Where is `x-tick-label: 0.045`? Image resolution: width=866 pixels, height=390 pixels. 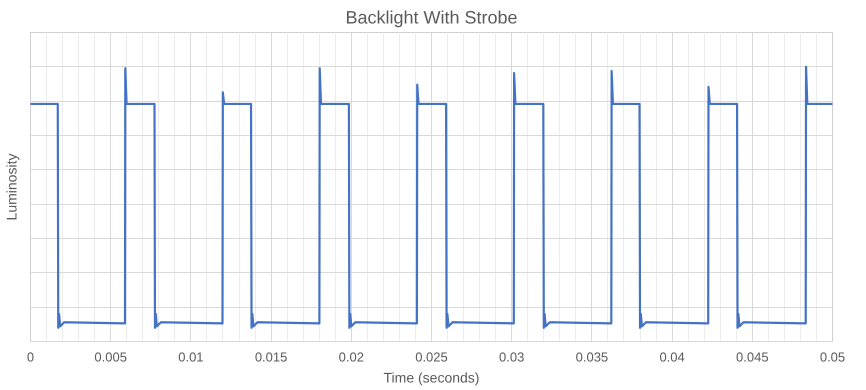 x-tick-label: 0.045 is located at coordinates (752, 357).